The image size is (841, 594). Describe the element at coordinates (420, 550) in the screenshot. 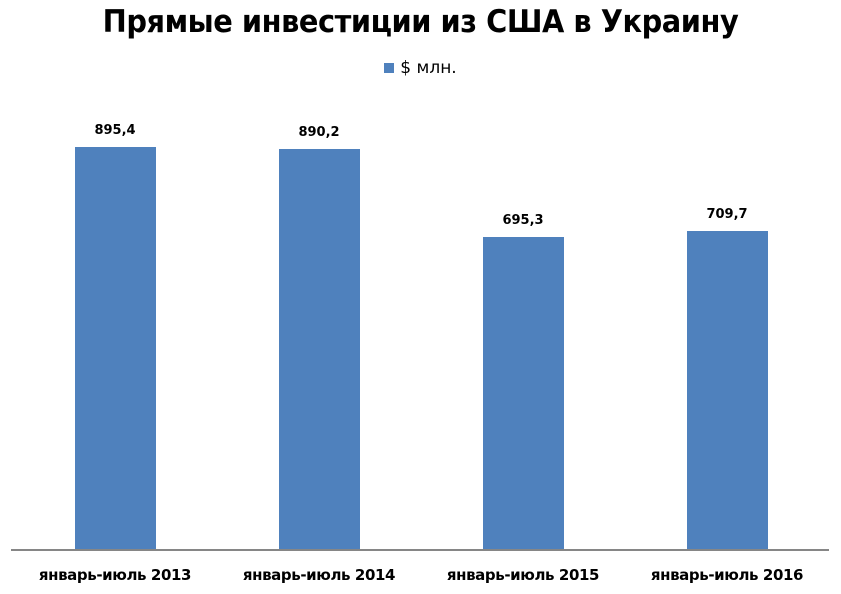

I see `x-axis-line` at that location.